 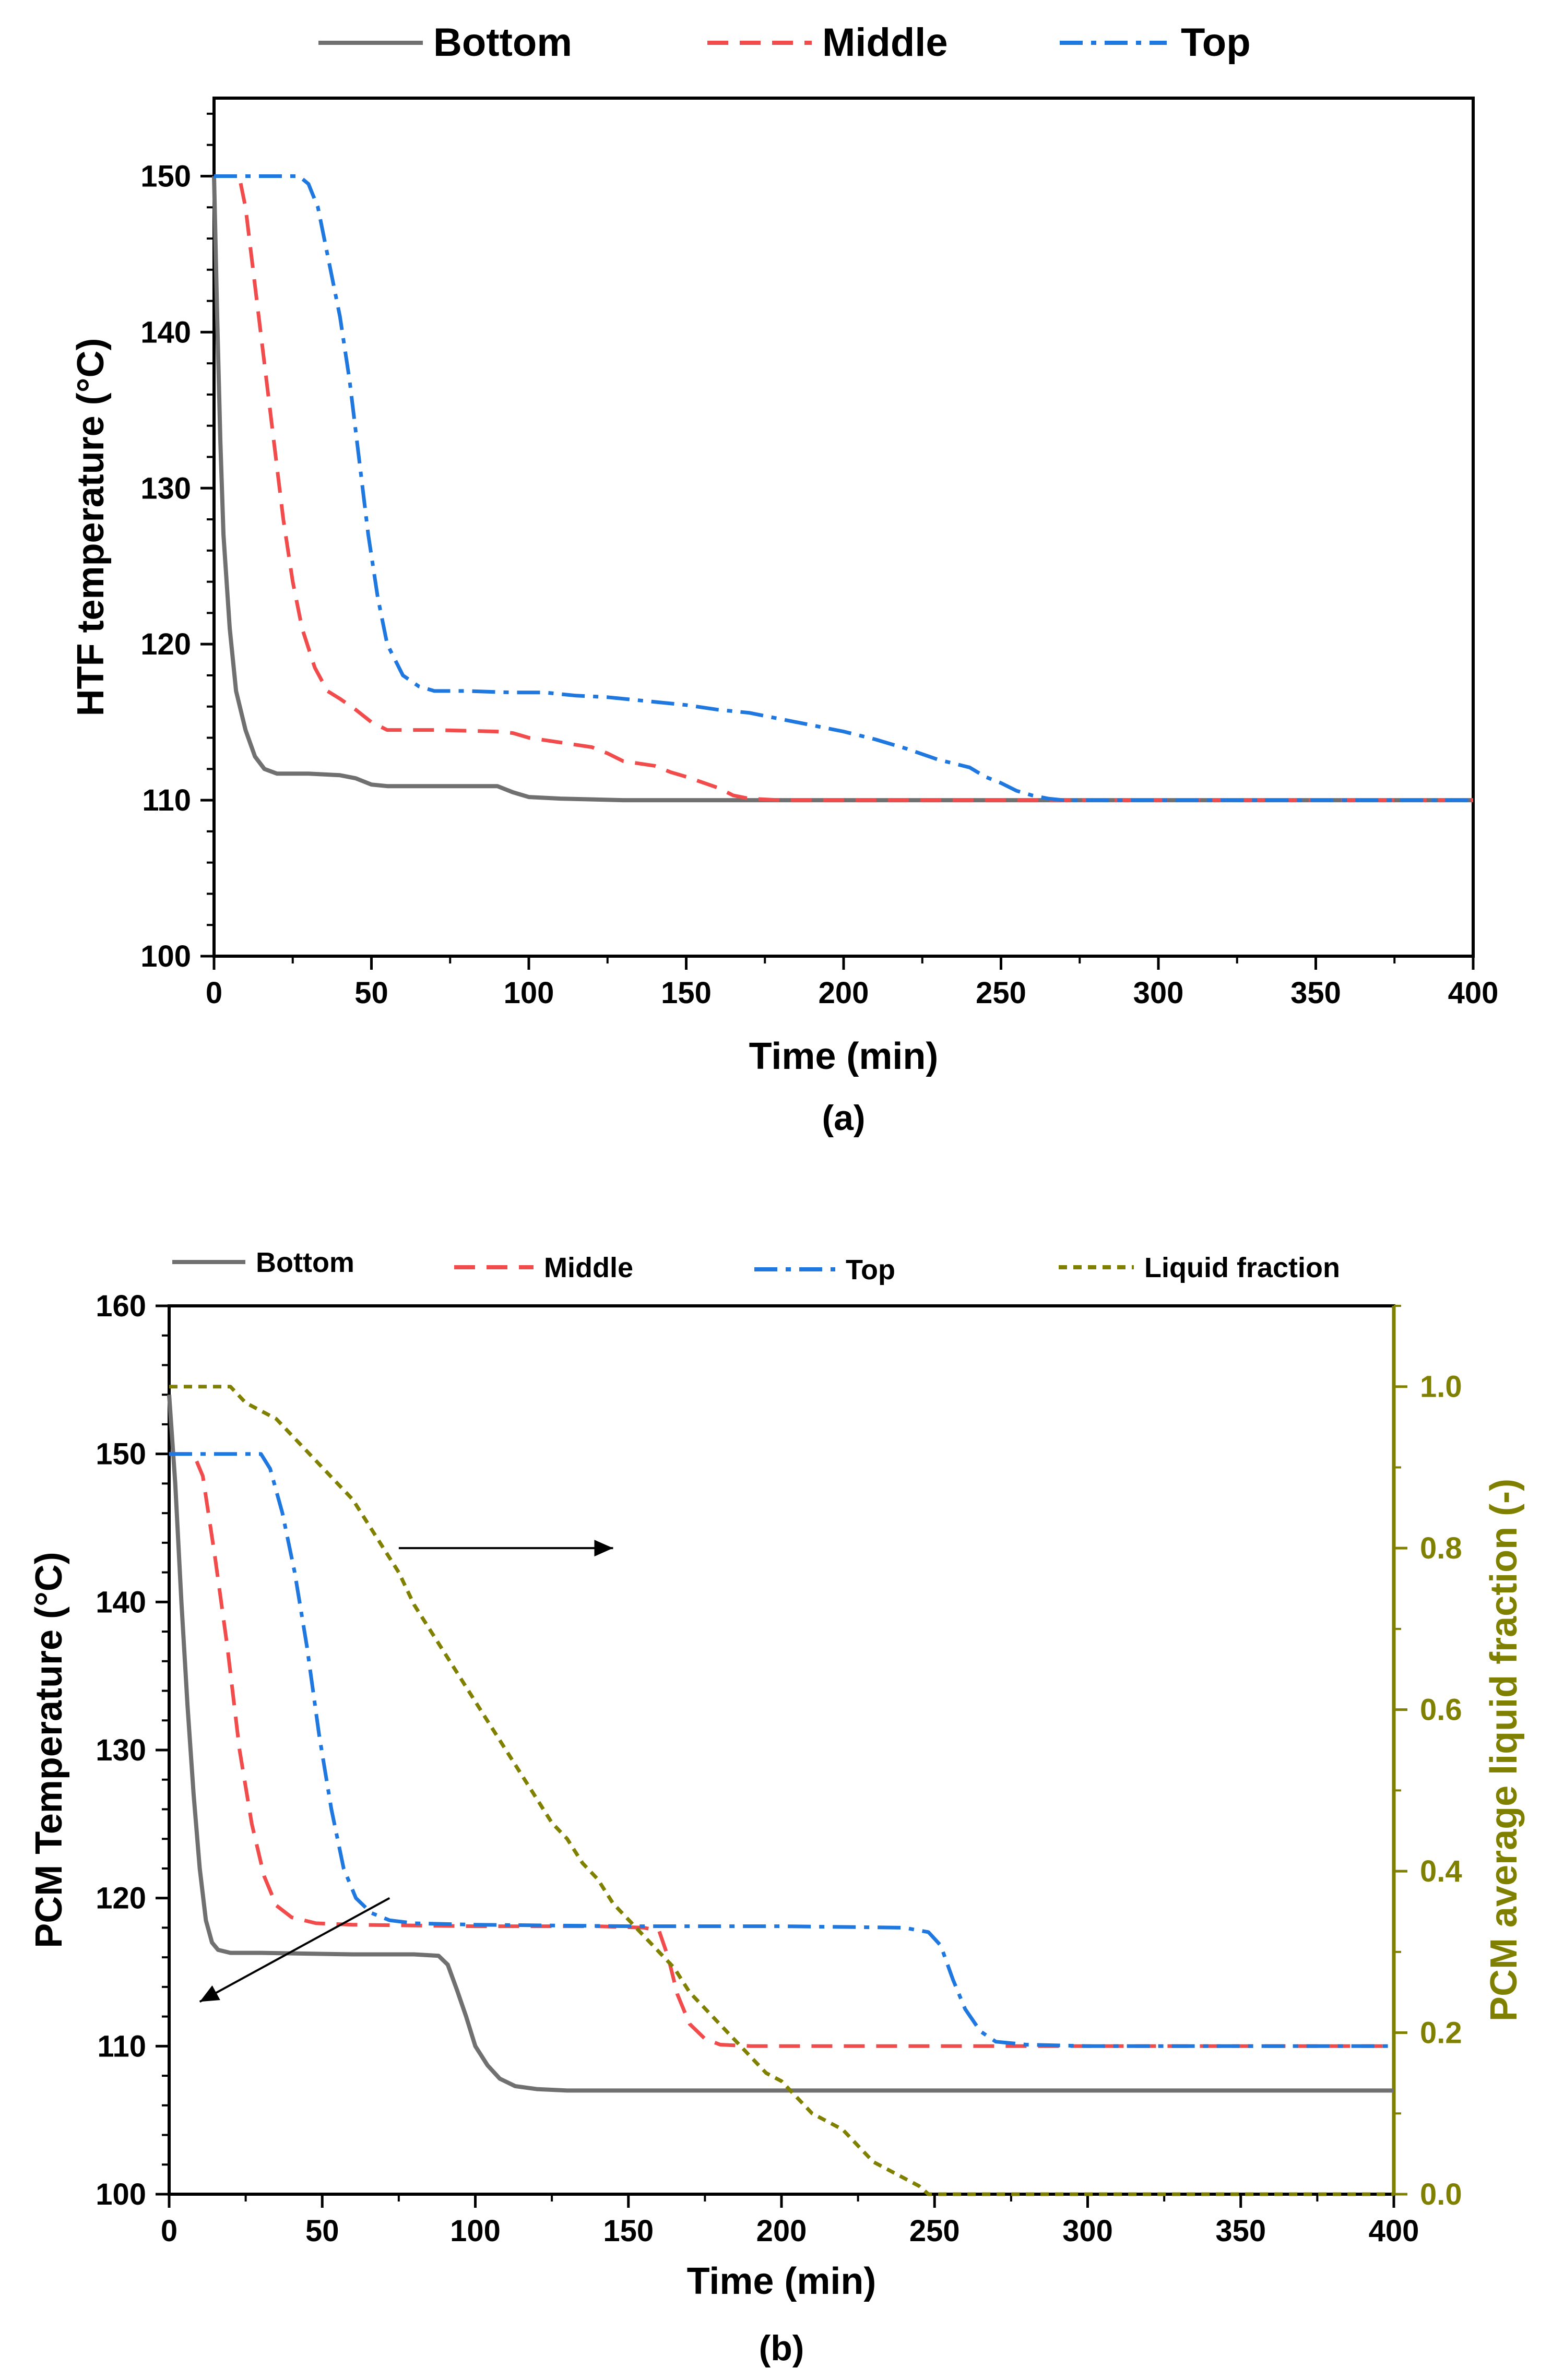 I want to click on caption-a: (a), so click(x=843, y=1118).